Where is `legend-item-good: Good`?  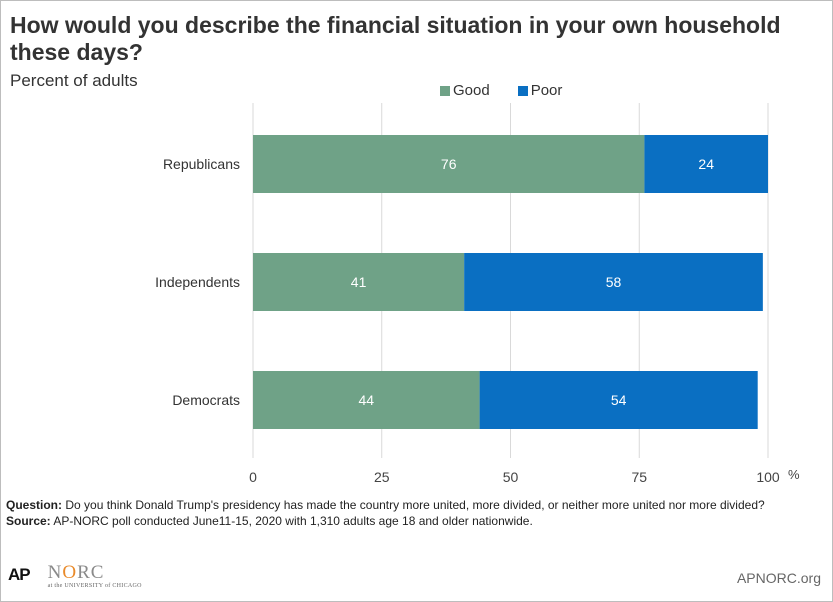 legend-item-good: Good is located at coordinates (465, 90).